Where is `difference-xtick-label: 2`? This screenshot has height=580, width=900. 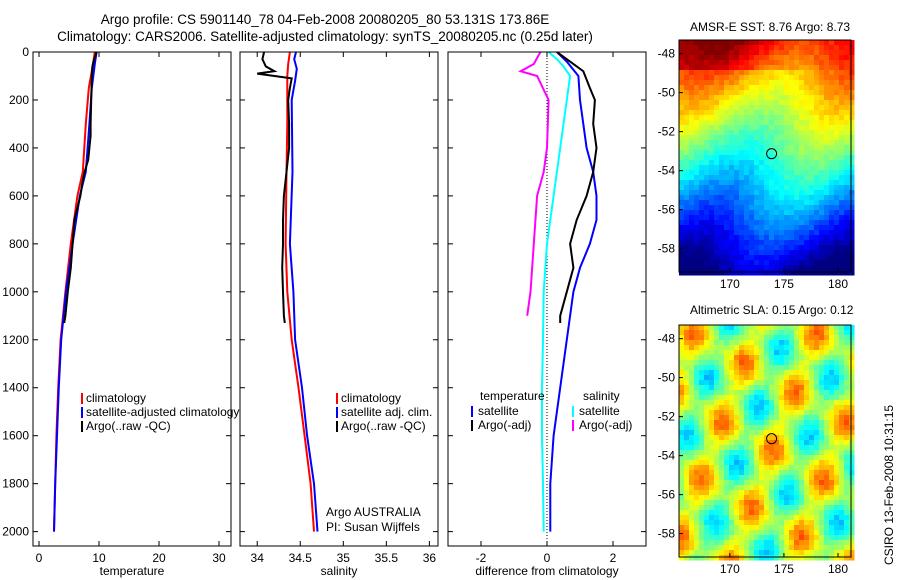
difference-xtick-label: 2 is located at coordinates (613, 558).